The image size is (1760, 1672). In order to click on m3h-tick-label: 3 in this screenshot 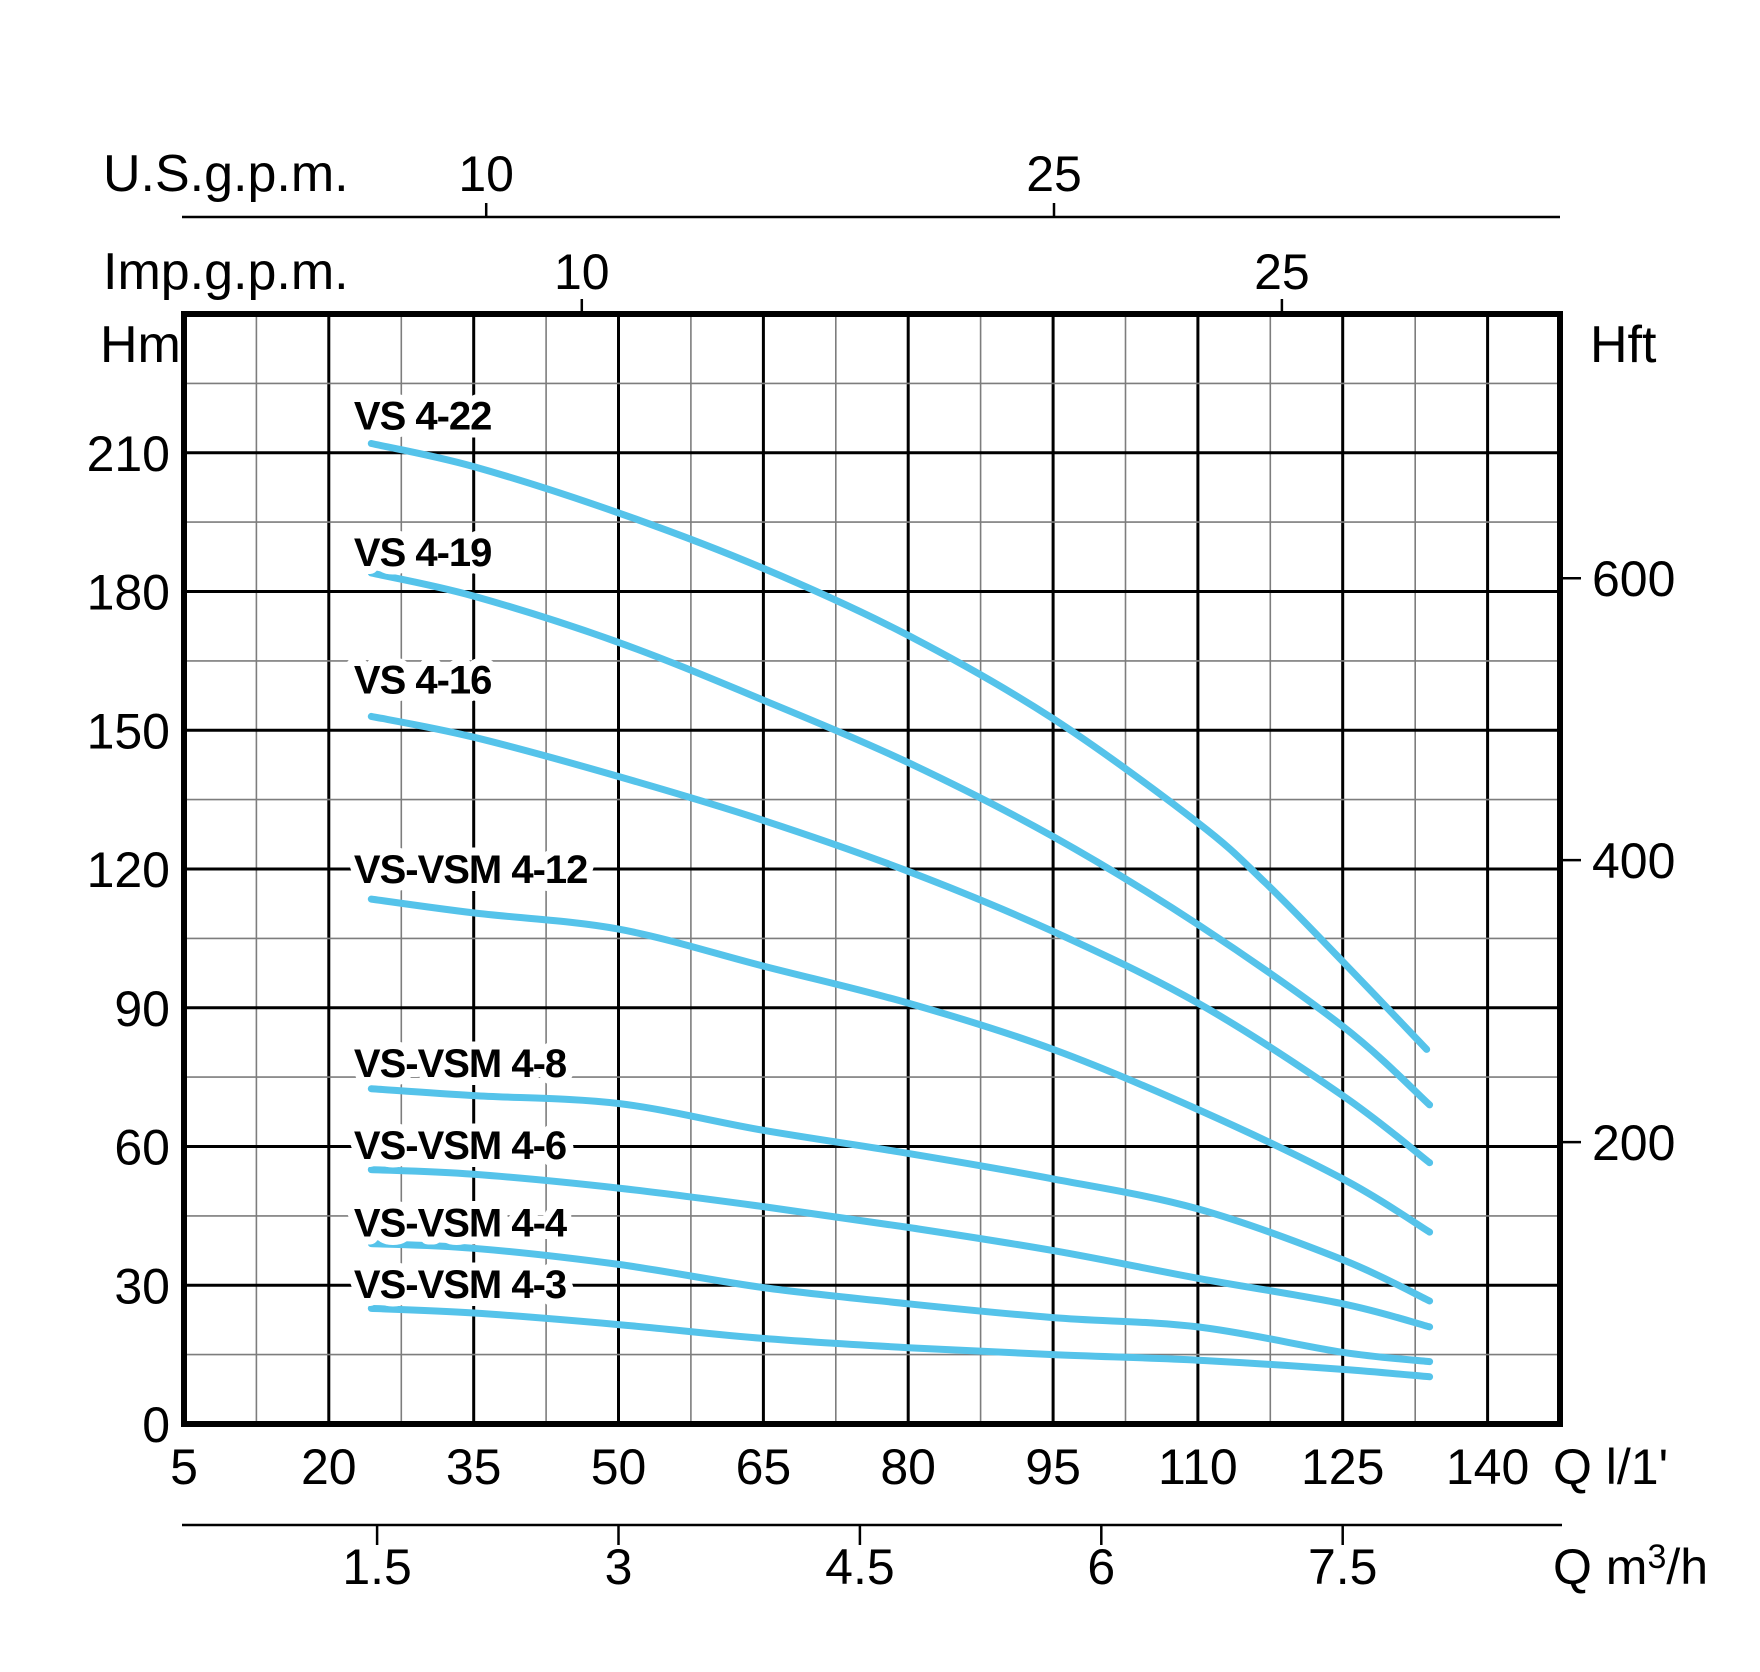, I will do `click(619, 1567)`.